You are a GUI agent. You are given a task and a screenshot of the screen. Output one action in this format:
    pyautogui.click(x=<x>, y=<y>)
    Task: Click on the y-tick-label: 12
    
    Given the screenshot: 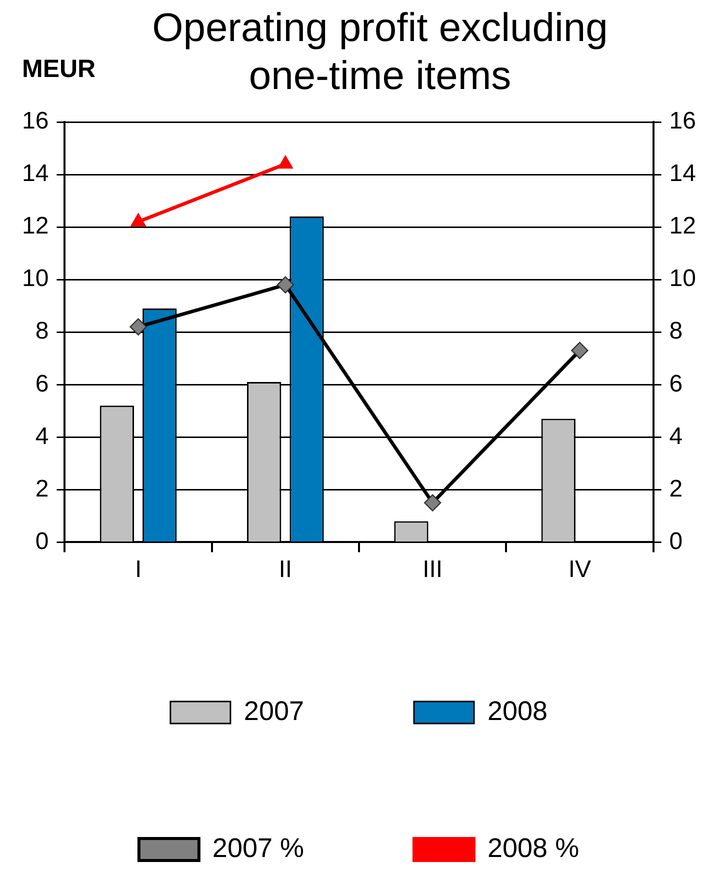 What is the action you would take?
    pyautogui.click(x=35, y=226)
    